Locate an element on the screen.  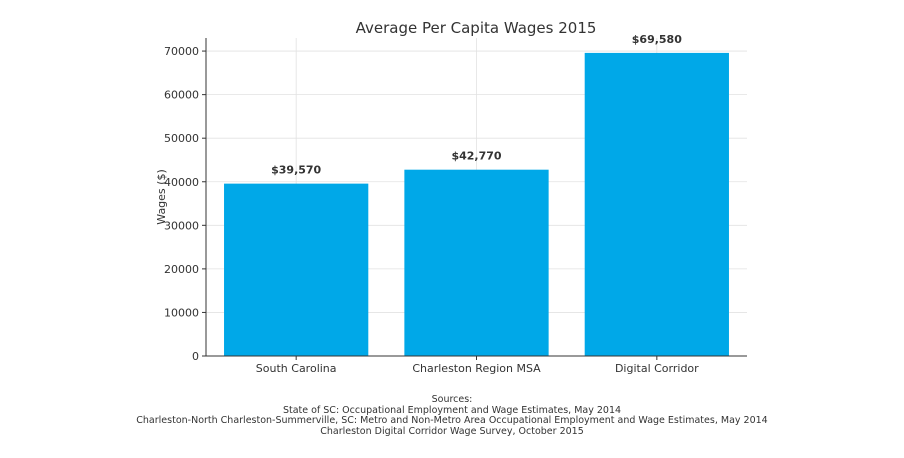
y-tick-label: 70000 is located at coordinates (181, 51).